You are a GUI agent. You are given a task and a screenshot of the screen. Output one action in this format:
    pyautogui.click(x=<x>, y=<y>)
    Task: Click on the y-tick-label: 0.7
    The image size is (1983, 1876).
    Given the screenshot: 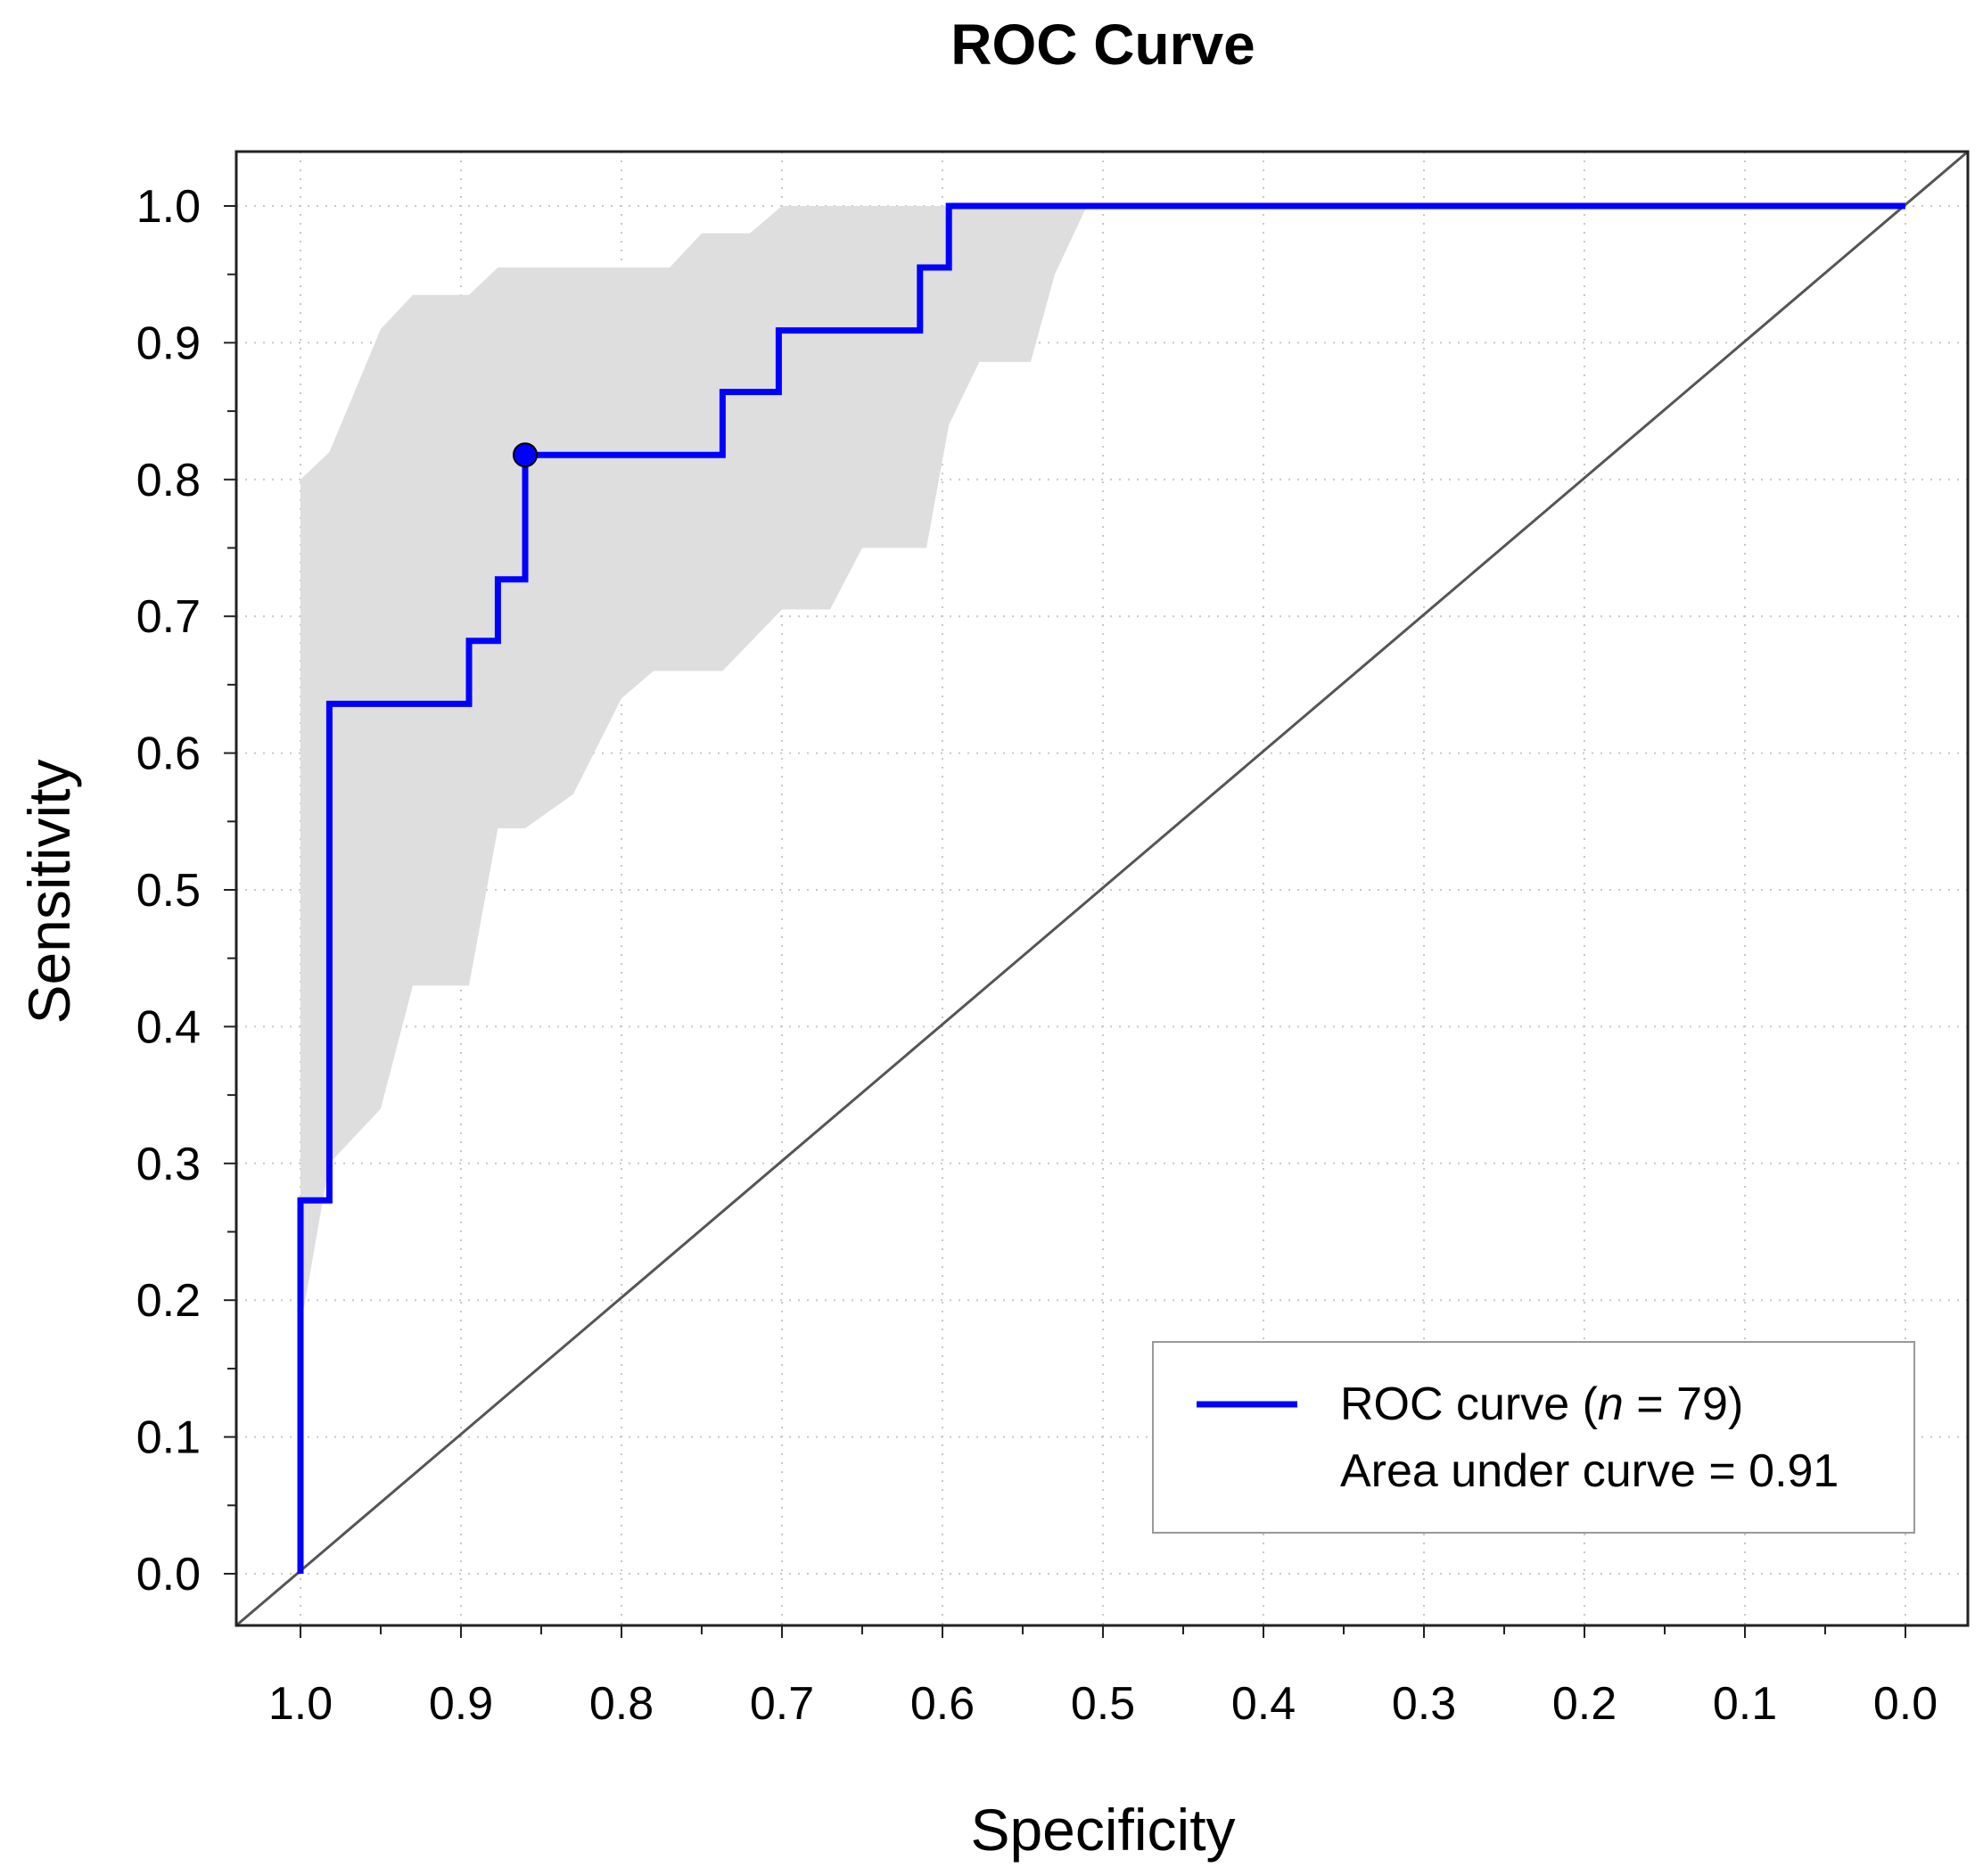 What is the action you would take?
    pyautogui.click(x=168, y=617)
    